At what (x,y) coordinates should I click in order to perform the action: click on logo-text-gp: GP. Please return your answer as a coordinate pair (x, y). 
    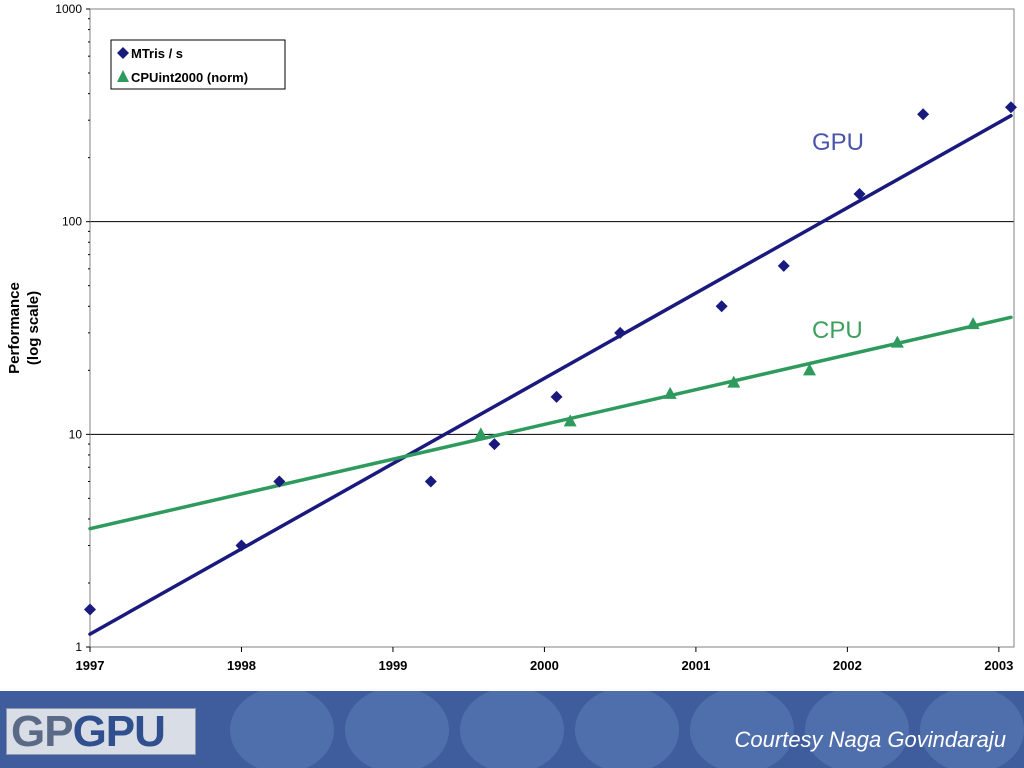
    Looking at the image, I should click on (42, 731).